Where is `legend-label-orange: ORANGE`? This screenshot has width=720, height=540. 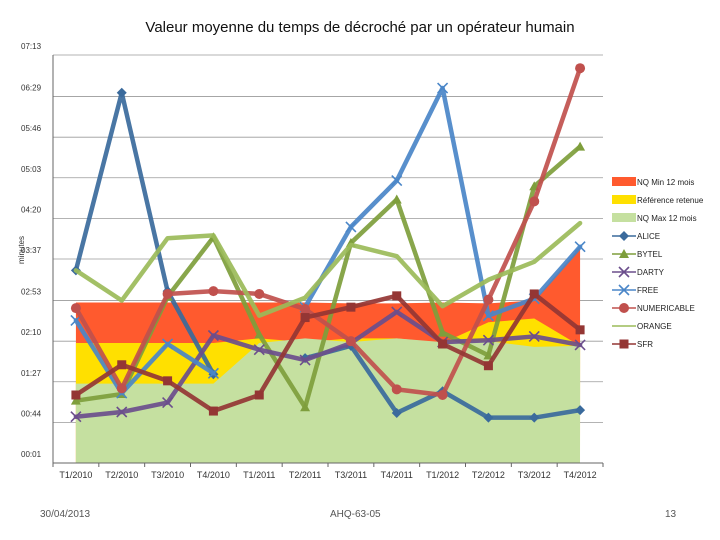 legend-label-orange: ORANGE is located at coordinates (654, 326).